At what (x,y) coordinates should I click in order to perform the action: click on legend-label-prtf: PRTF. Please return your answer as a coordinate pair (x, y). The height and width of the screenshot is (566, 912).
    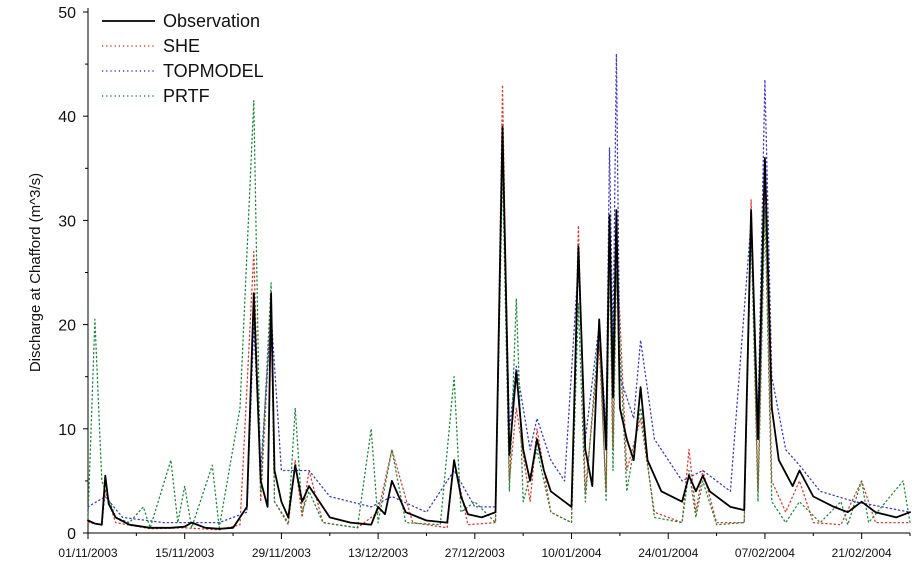
    Looking at the image, I should click on (186, 96).